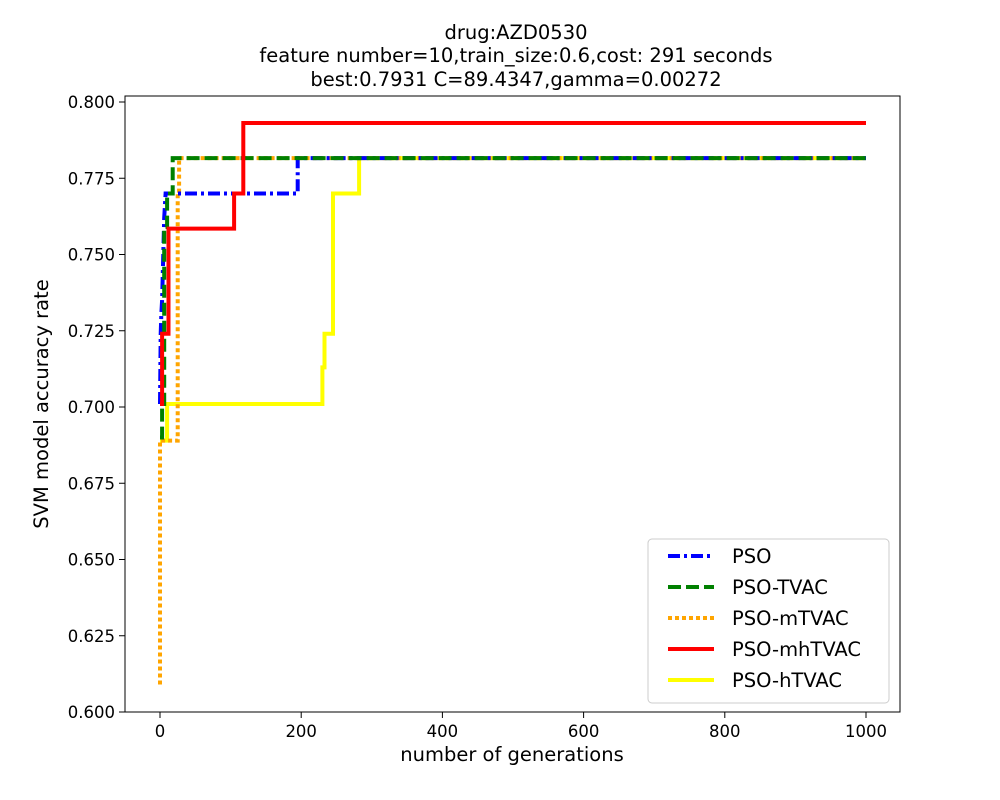 This screenshot has height=800, width=1000. What do you see at coordinates (725, 731) in the screenshot?
I see `x-tick-label: 800` at bounding box center [725, 731].